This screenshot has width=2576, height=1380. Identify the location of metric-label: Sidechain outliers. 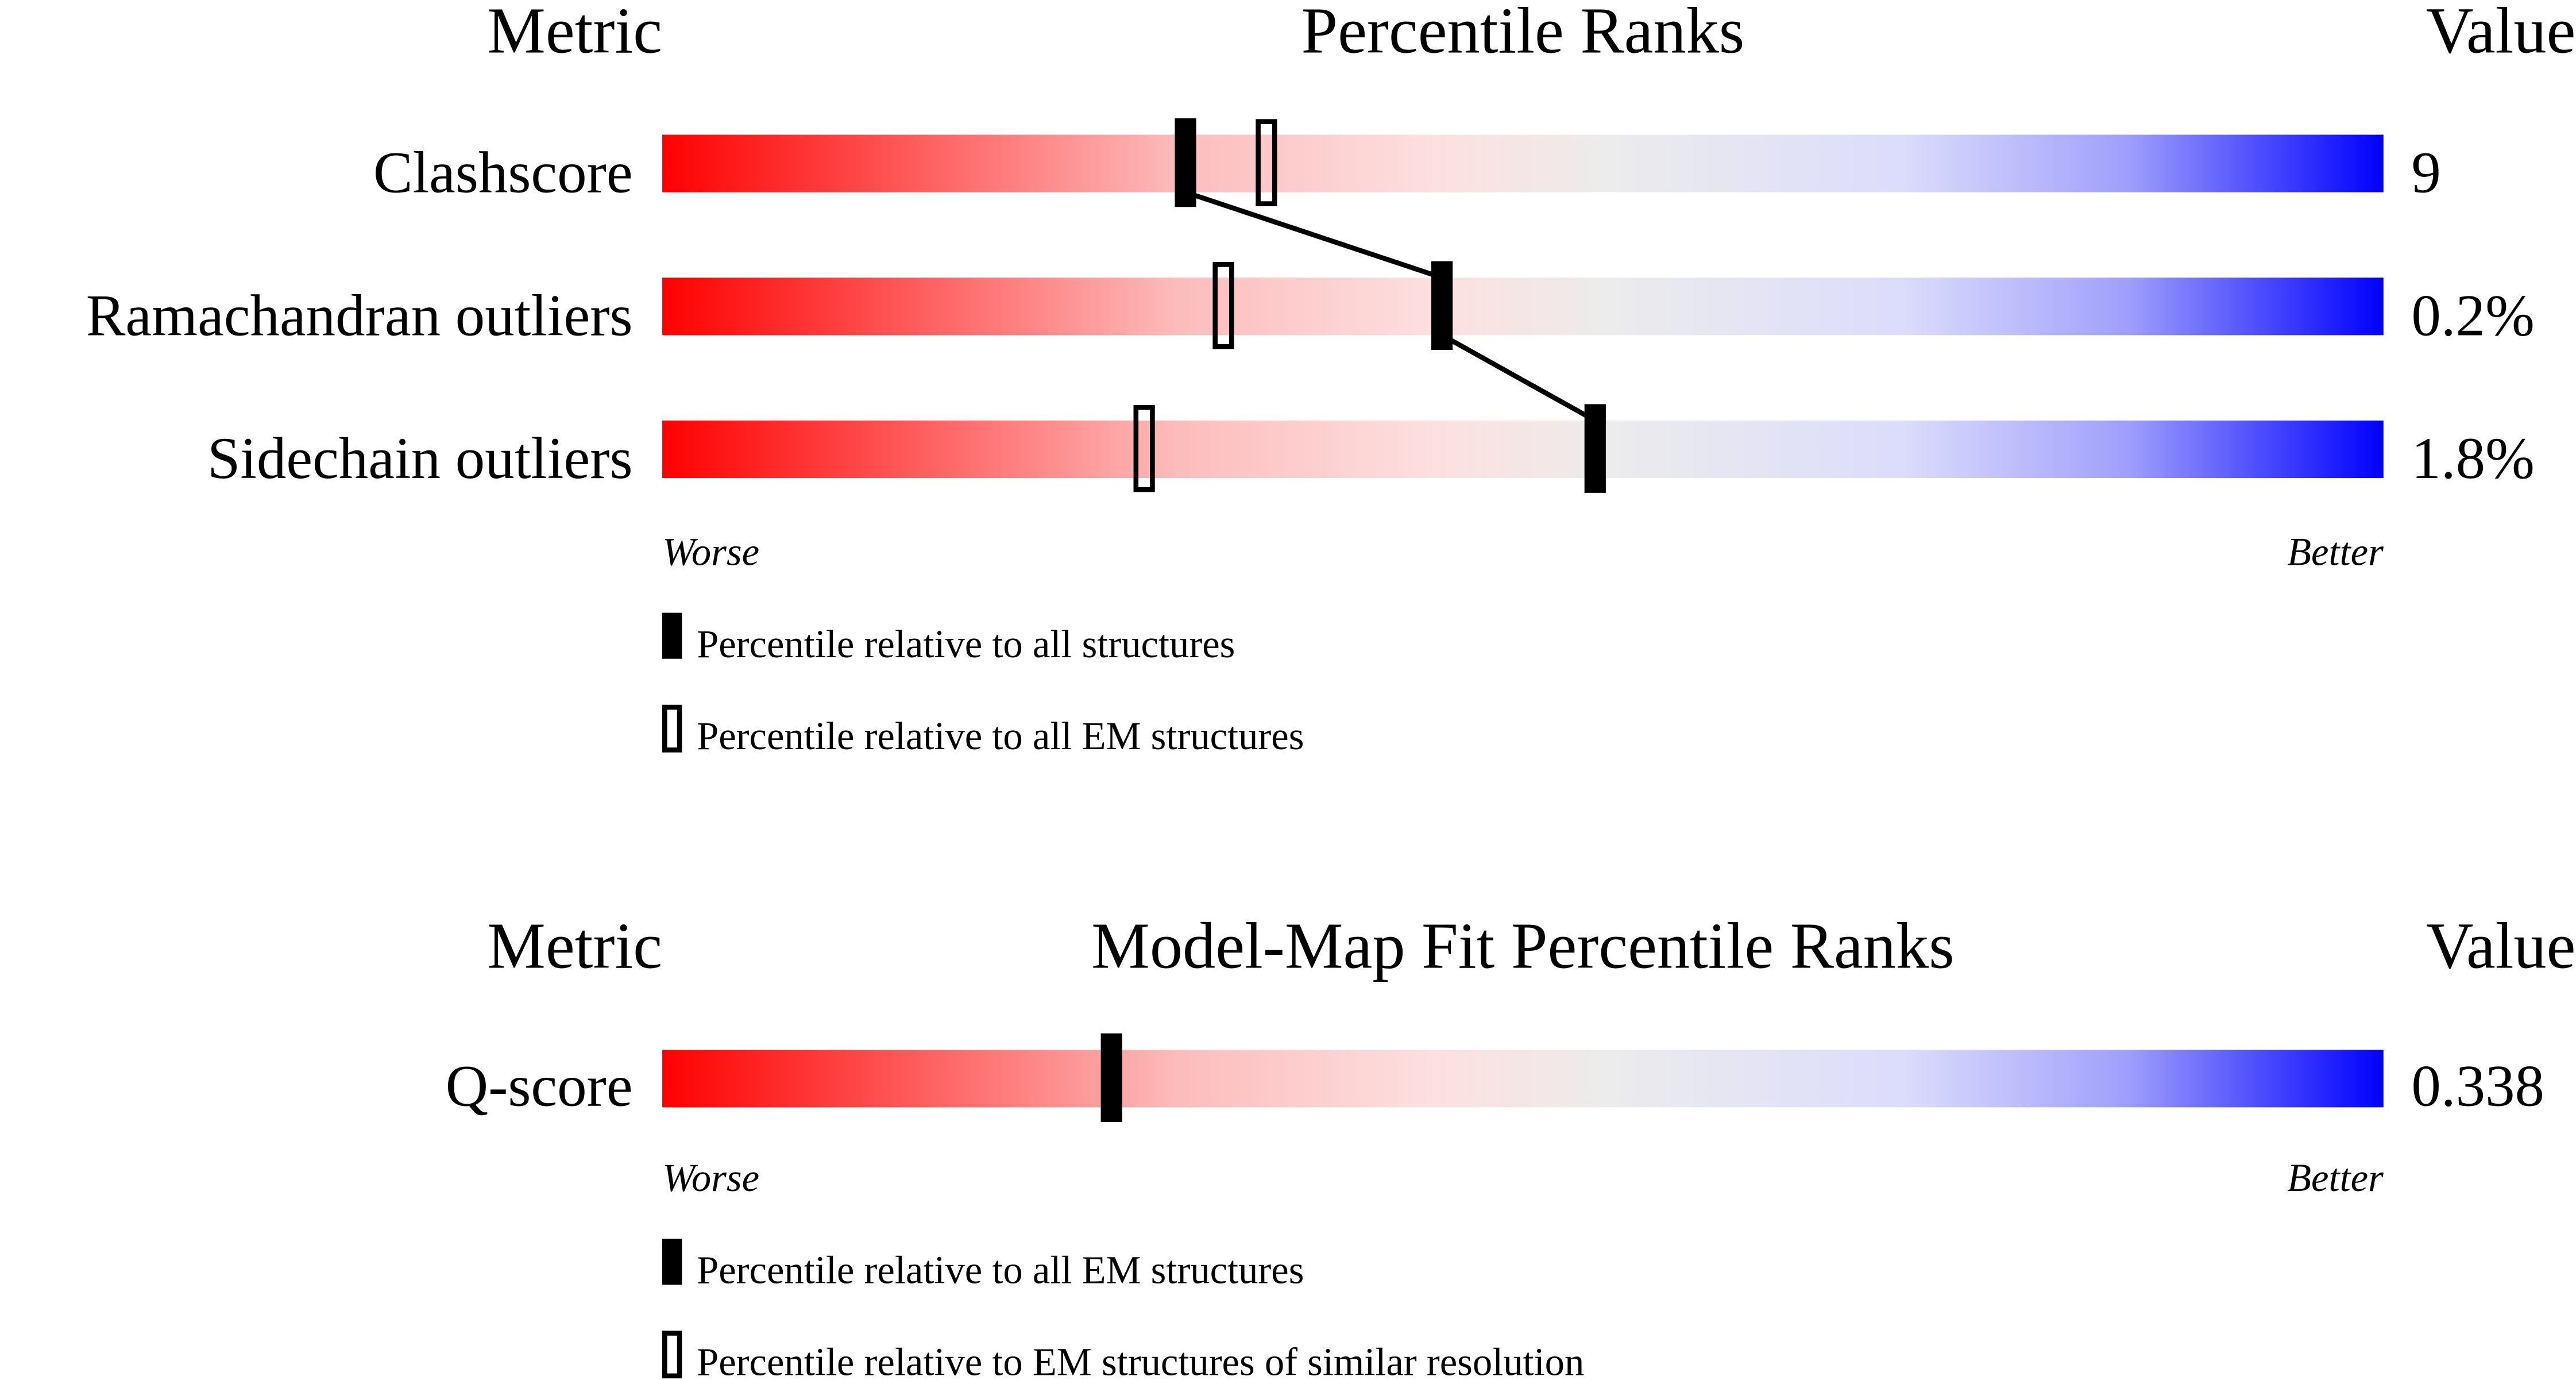
(419, 458).